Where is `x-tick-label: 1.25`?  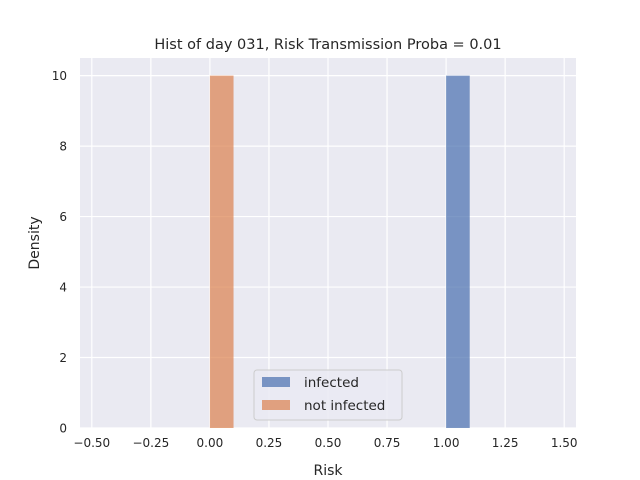 x-tick-label: 1.25 is located at coordinates (505, 443).